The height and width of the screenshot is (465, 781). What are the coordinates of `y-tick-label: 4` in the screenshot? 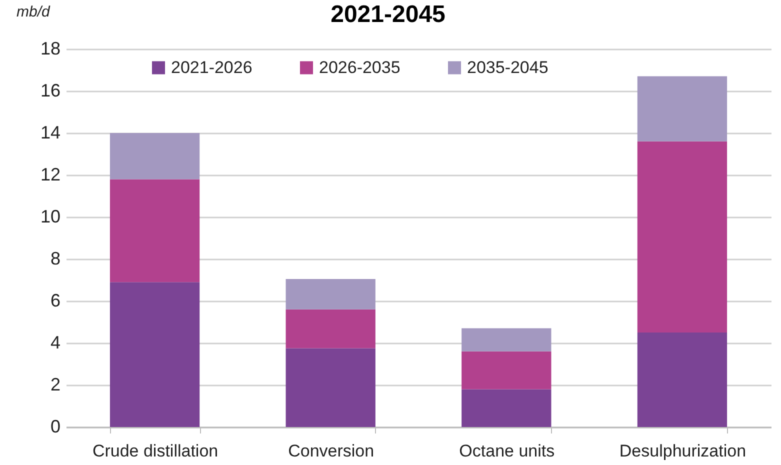 It's located at (55, 342).